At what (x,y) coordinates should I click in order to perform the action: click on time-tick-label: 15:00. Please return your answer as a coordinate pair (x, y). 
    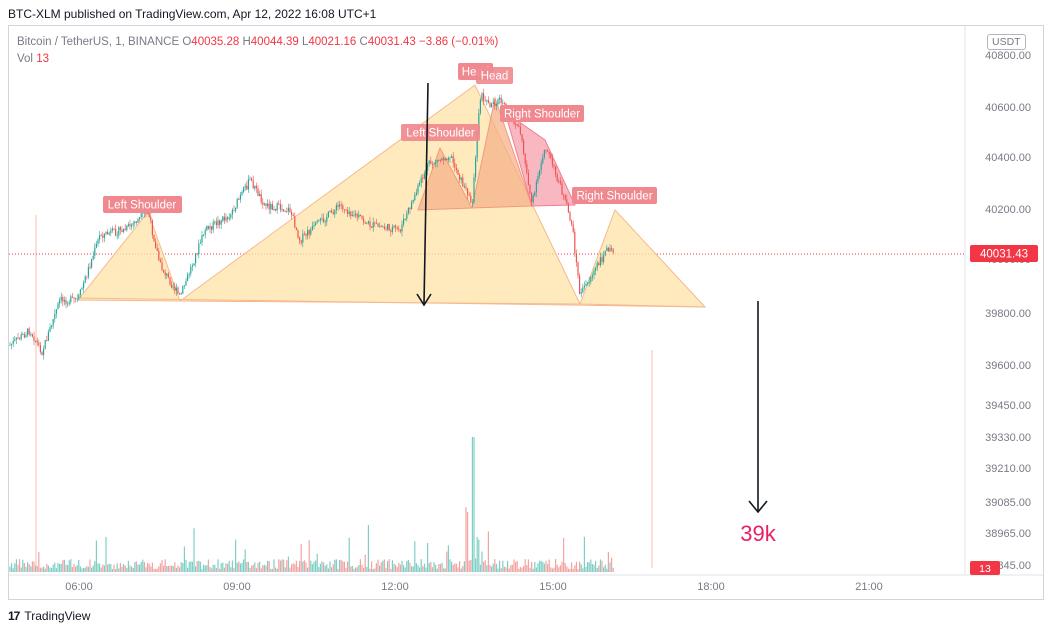
    Looking at the image, I should click on (553, 587).